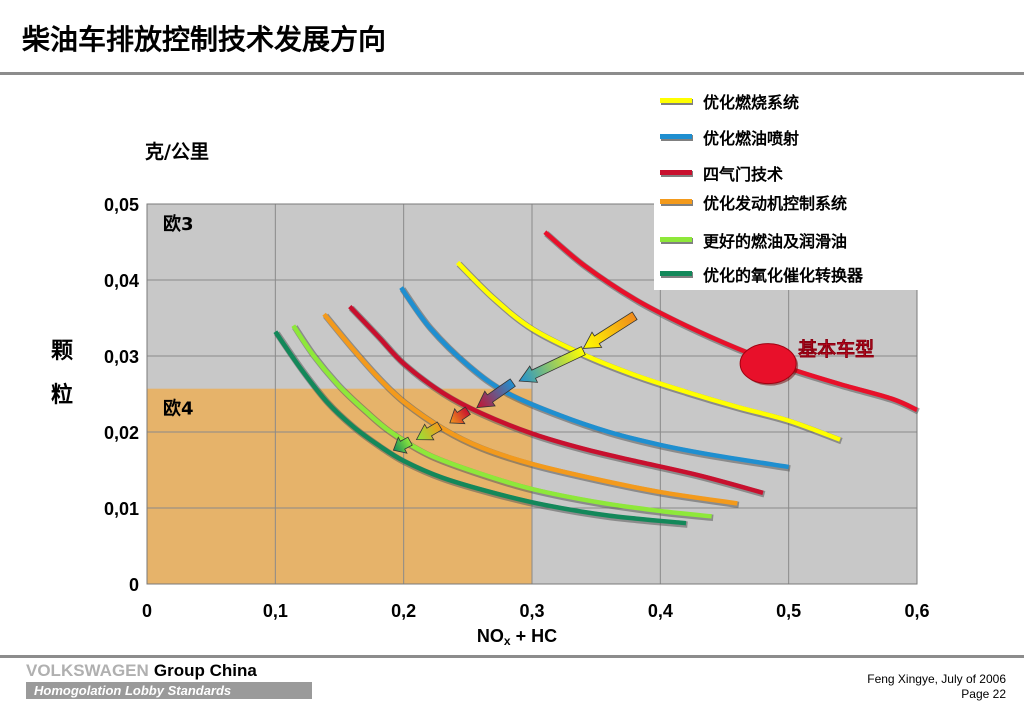  What do you see at coordinates (783, 275) in the screenshot?
I see `legend-label: 优化的氧化催化转换器` at bounding box center [783, 275].